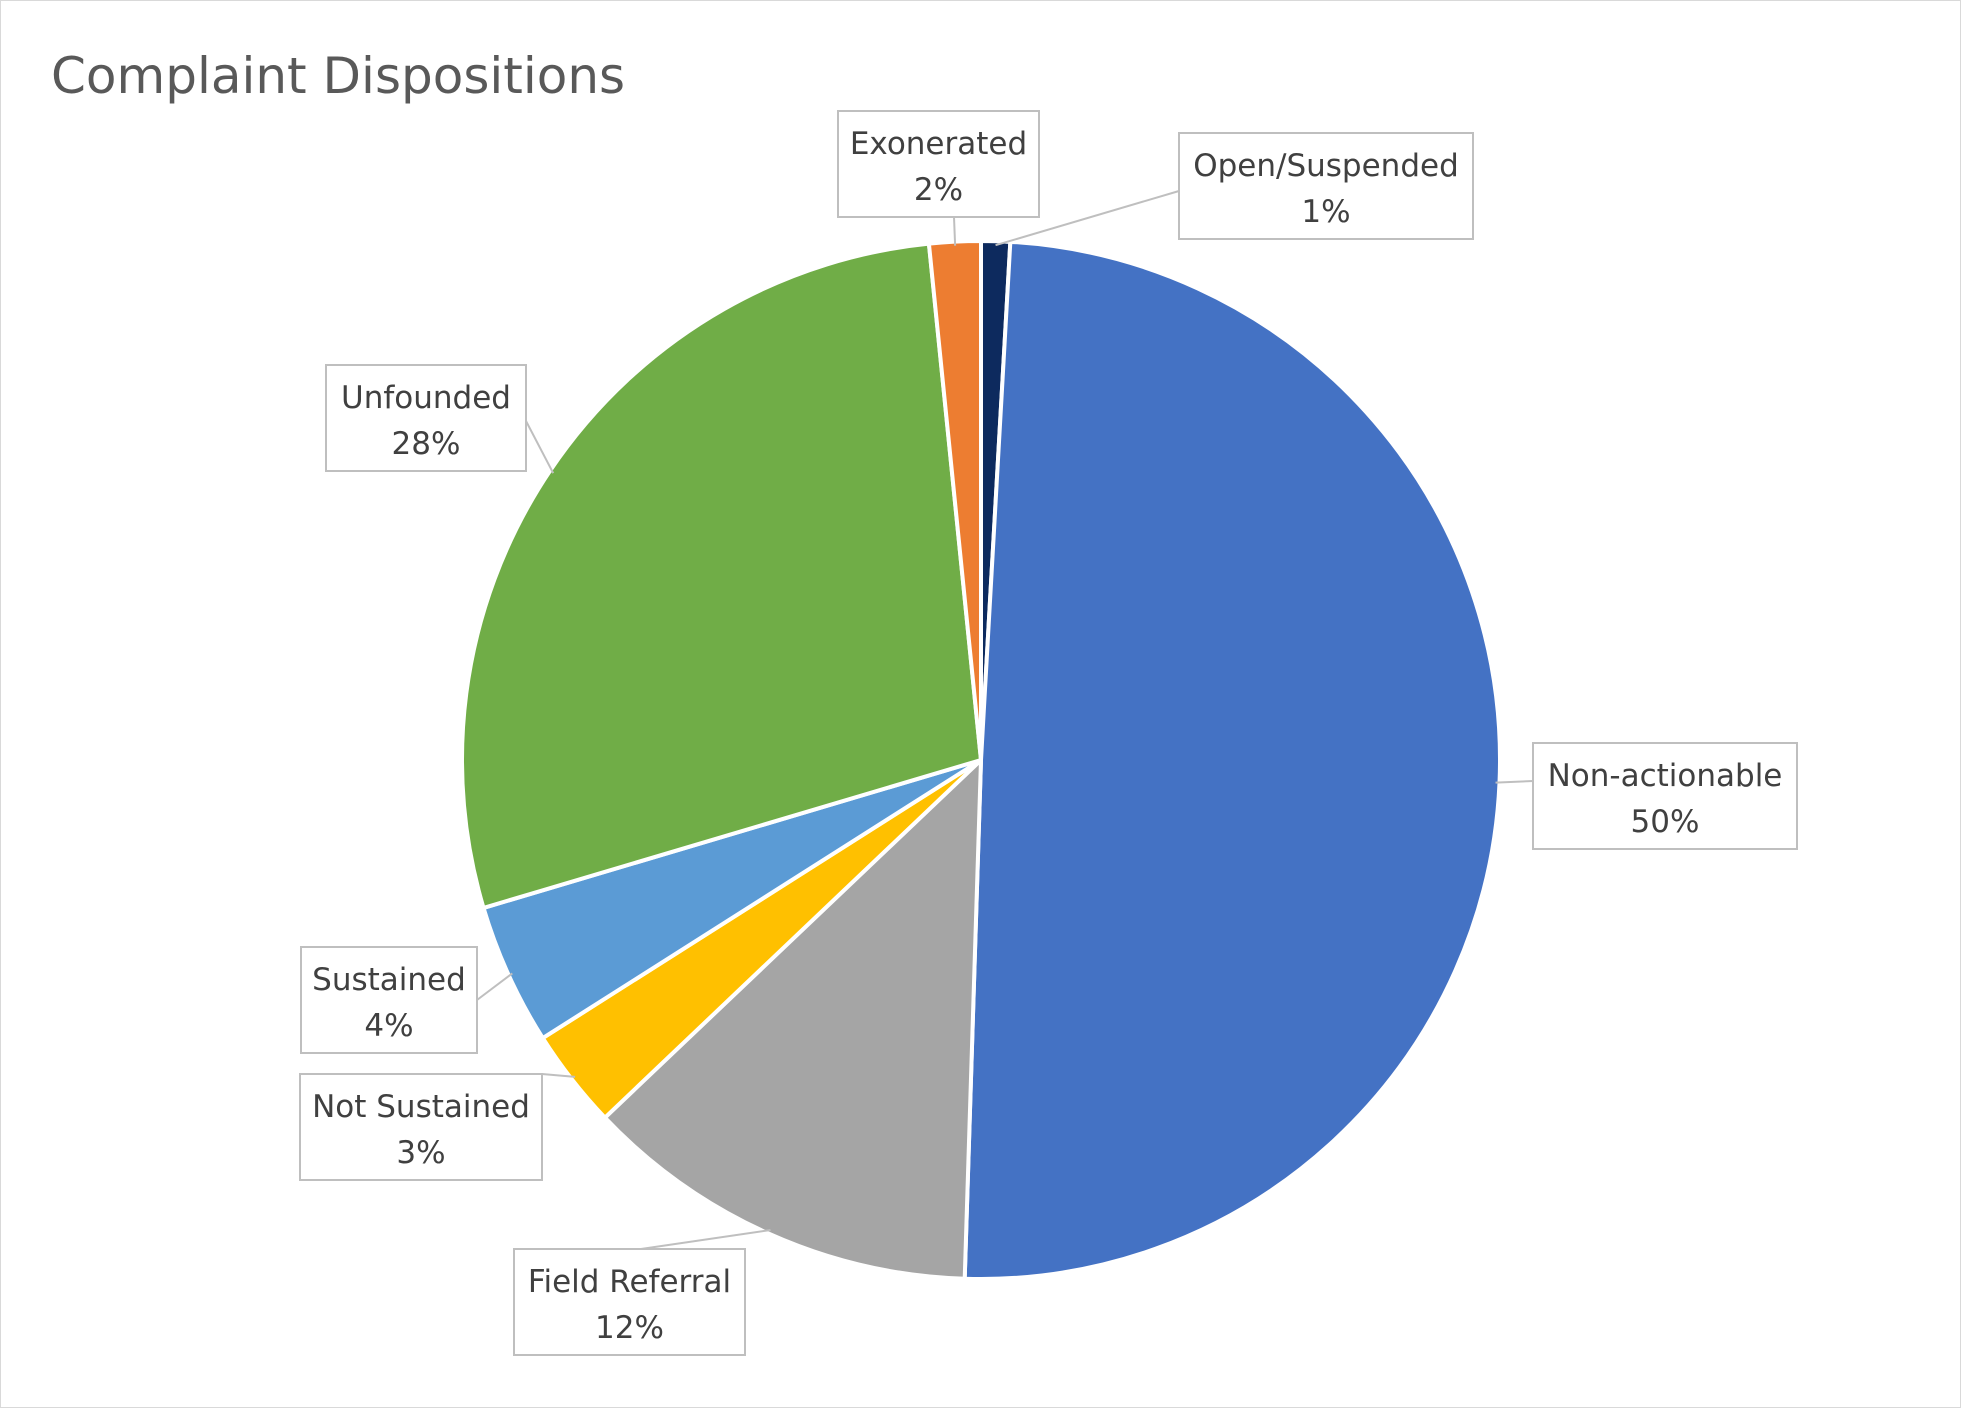 This screenshot has width=1963, height=1410. I want to click on callout-percent-label: 3%, so click(420, 1153).